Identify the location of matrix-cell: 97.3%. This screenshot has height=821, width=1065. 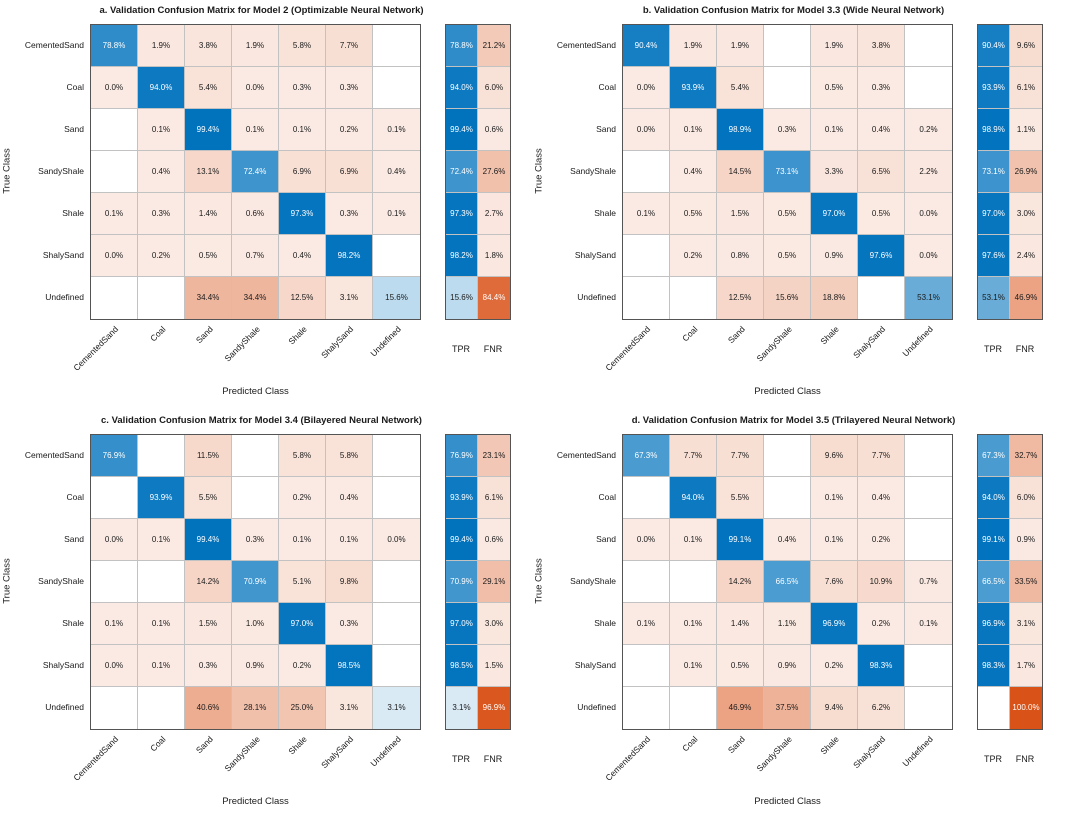
(302, 214).